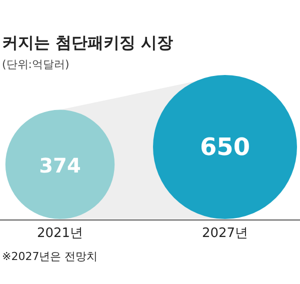  I want to click on category-label: 2021년, so click(60, 233).